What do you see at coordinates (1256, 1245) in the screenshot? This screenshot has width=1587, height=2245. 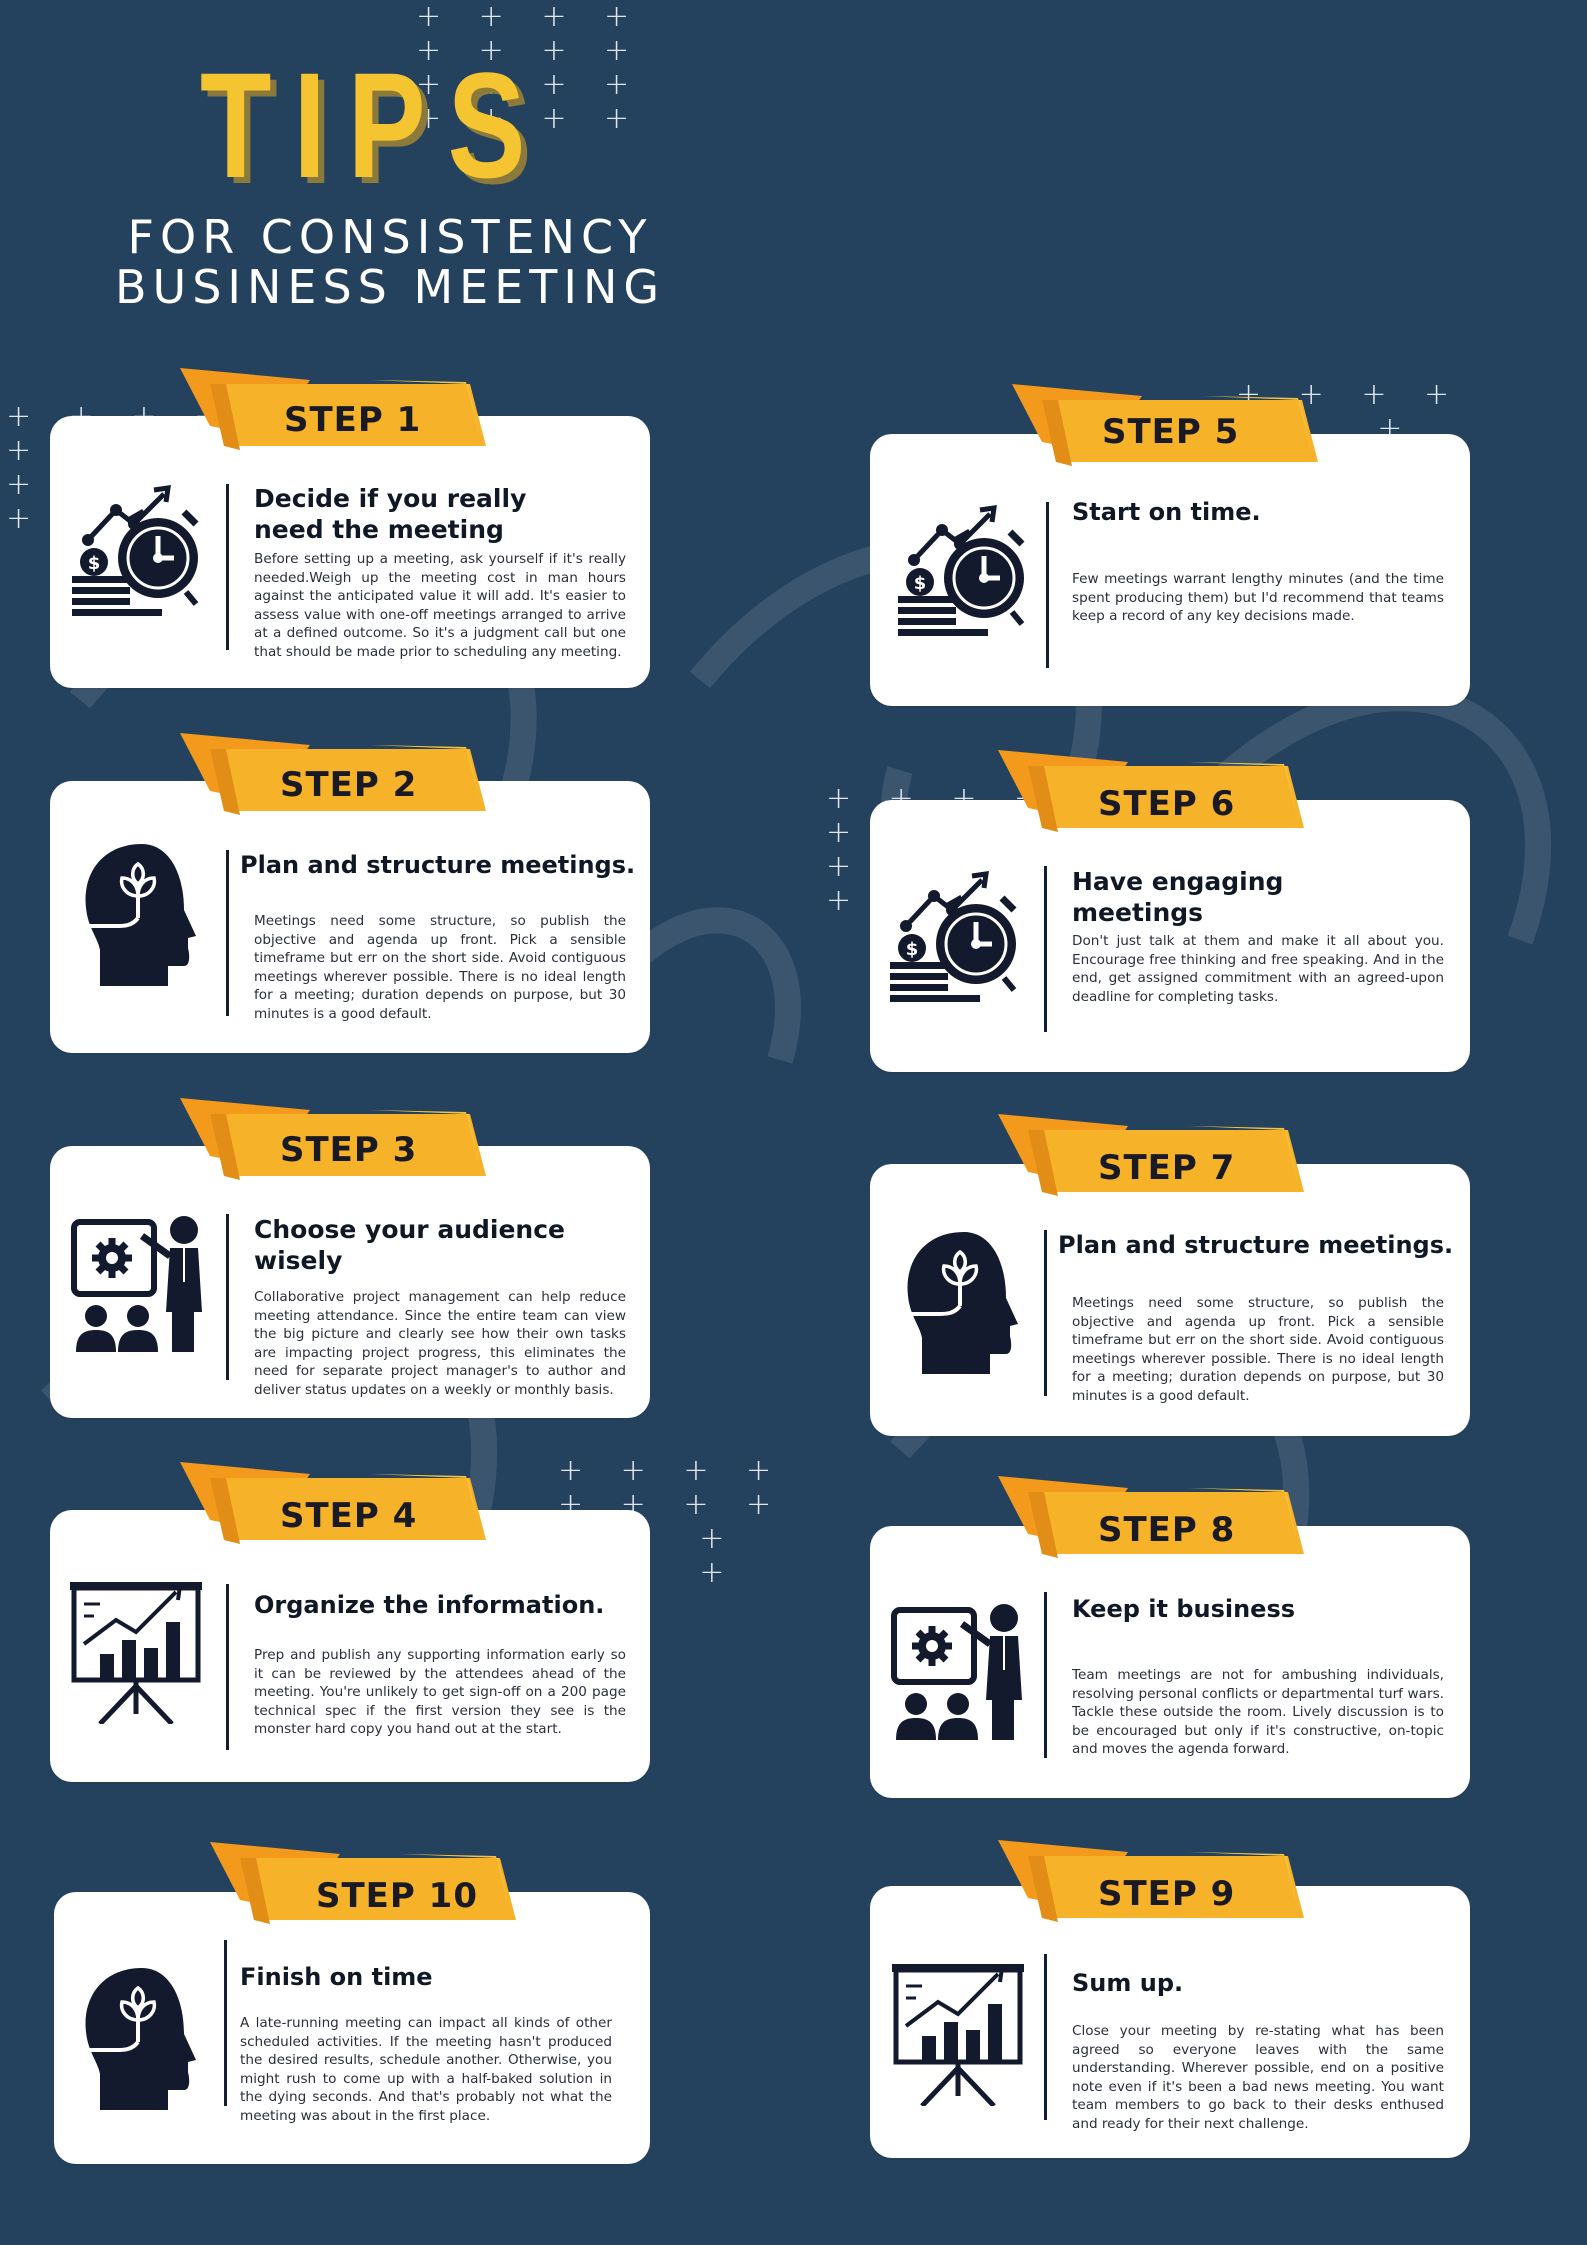 I see `step-title-7: Plan and structure meetings.` at bounding box center [1256, 1245].